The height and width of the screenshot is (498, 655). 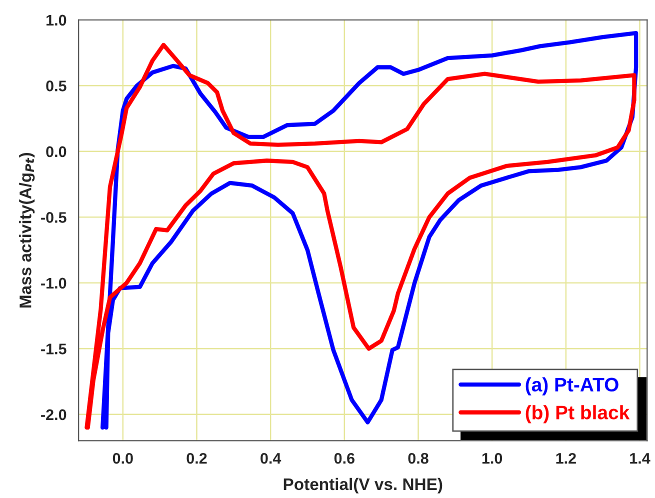 What do you see at coordinates (363, 486) in the screenshot?
I see `x-axis-title: Potential(V vs. NHE)` at bounding box center [363, 486].